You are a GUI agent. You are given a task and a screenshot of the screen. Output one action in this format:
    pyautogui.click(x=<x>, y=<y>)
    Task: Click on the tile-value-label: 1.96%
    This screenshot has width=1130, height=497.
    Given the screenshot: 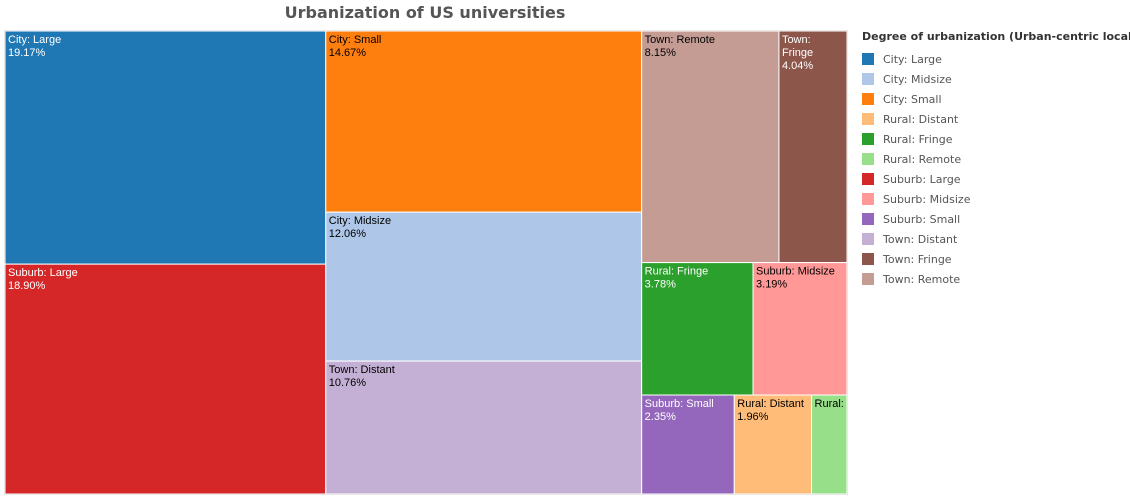 What is the action you would take?
    pyautogui.click(x=752, y=417)
    